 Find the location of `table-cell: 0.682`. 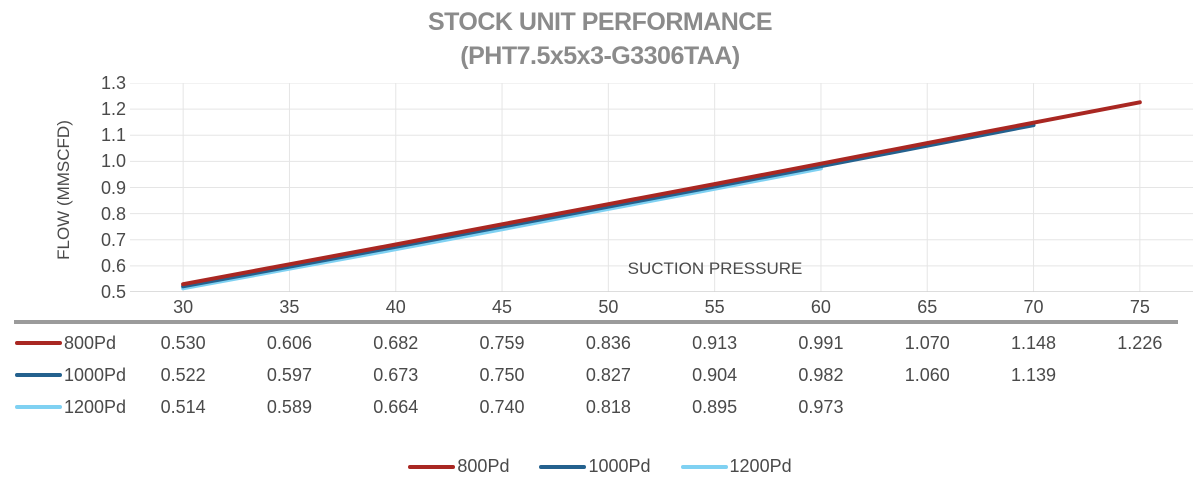

table-cell: 0.682 is located at coordinates (396, 342).